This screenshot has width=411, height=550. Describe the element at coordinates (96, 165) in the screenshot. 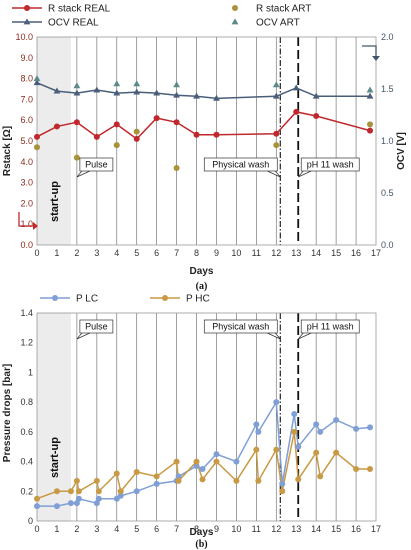

I see `annotation-text: Pulse` at that location.